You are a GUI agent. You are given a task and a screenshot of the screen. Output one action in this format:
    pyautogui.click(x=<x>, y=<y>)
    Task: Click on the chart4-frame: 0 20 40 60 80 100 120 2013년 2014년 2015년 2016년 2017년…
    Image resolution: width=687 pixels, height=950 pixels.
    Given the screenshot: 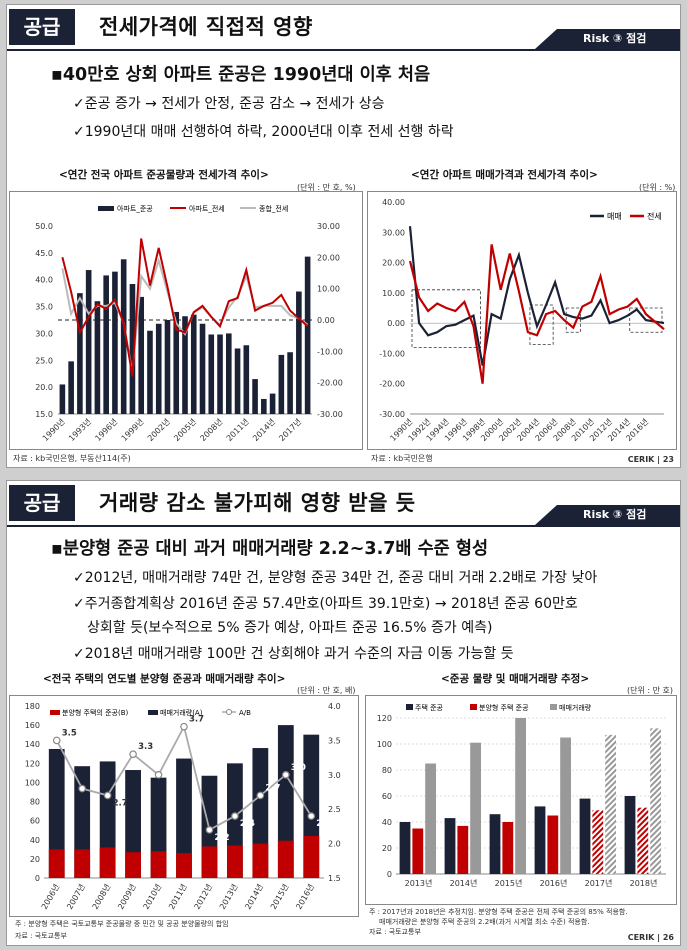 What is the action you would take?
    pyautogui.click(x=521, y=800)
    